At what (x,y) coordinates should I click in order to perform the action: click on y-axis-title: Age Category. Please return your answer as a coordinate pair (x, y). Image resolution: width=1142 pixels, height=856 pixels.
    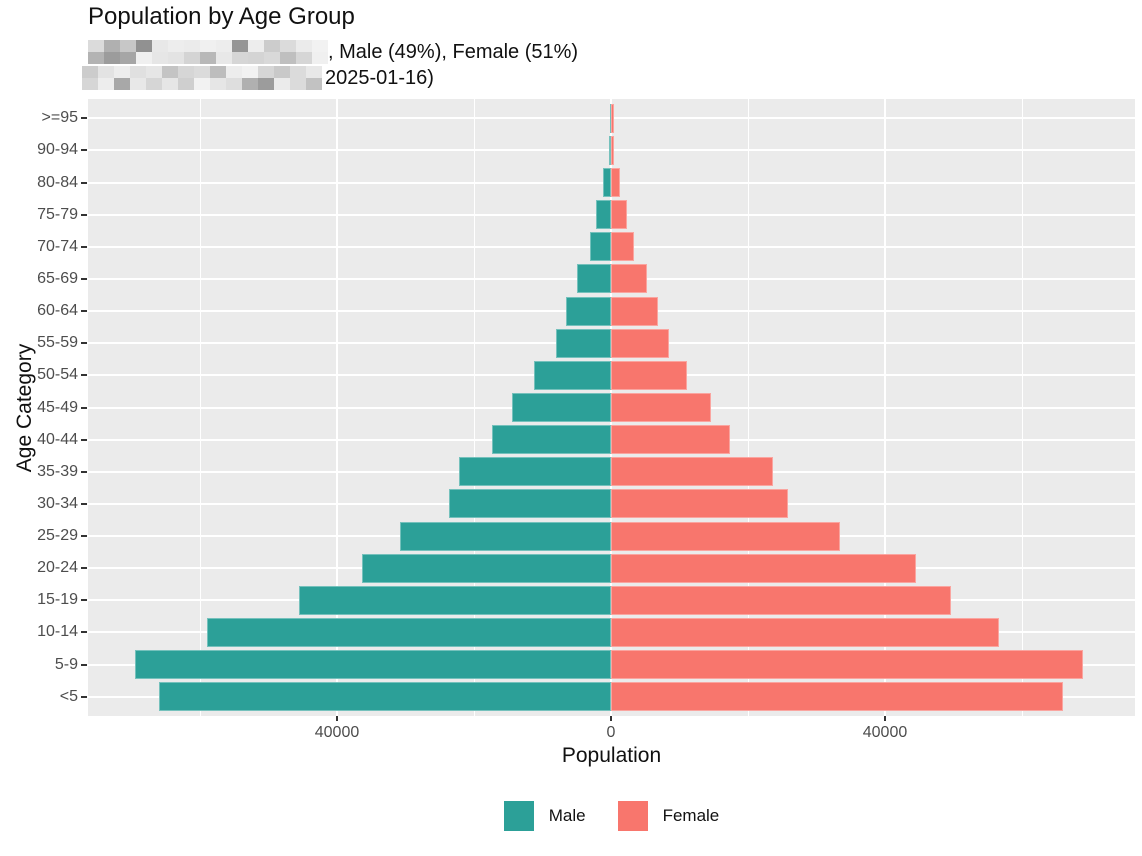
    Looking at the image, I should click on (24, 408).